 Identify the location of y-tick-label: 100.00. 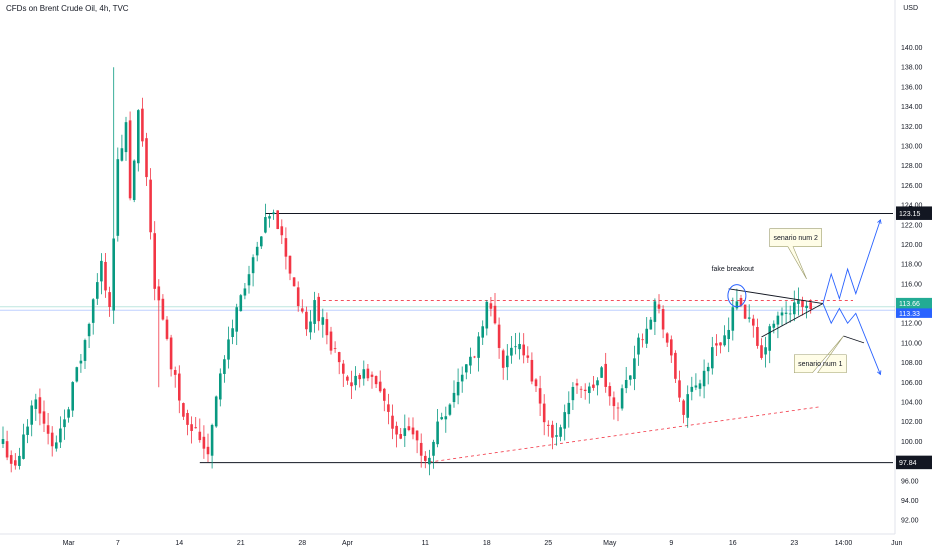
(912, 442).